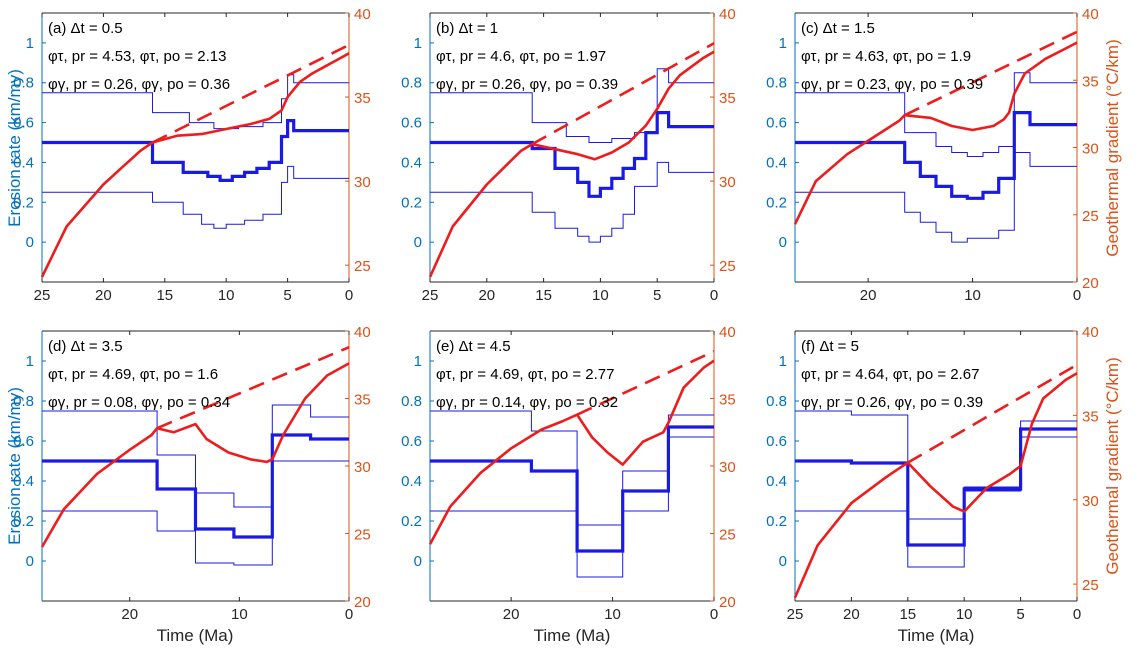 The image size is (1139, 653). Describe the element at coordinates (525, 374) in the screenshot. I see `panel-parameters: φτ, pr = 4.69, φτ, po = 2.77` at that location.